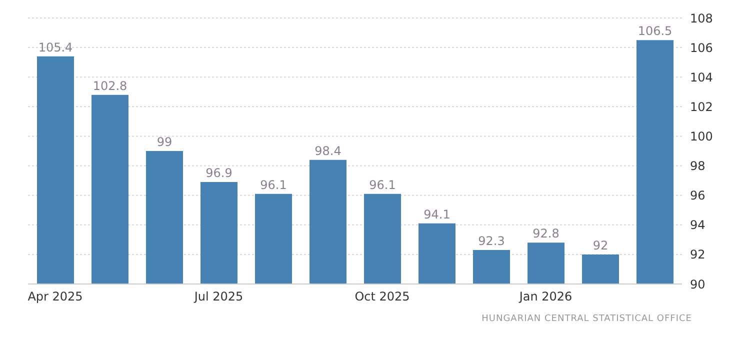 Image resolution: width=730 pixels, height=340 pixels. I want to click on data-label: 98.4, so click(328, 151).